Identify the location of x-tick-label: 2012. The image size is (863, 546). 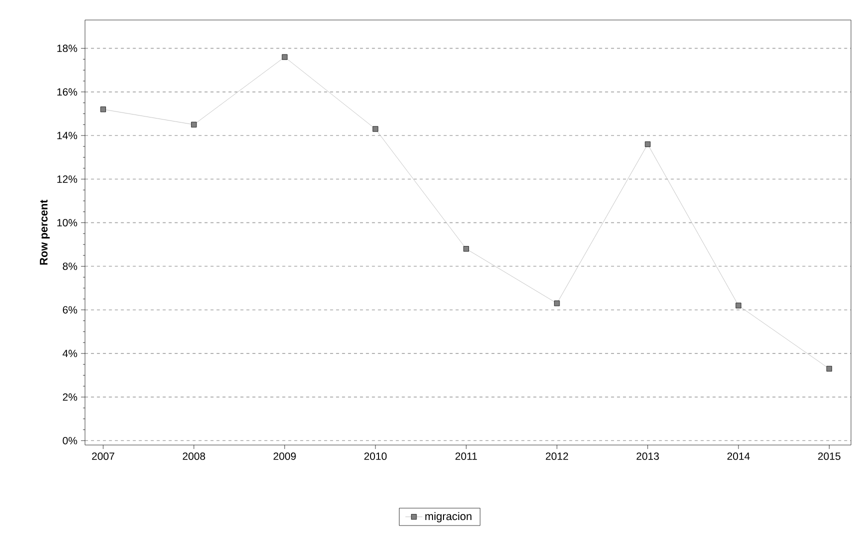
(557, 456).